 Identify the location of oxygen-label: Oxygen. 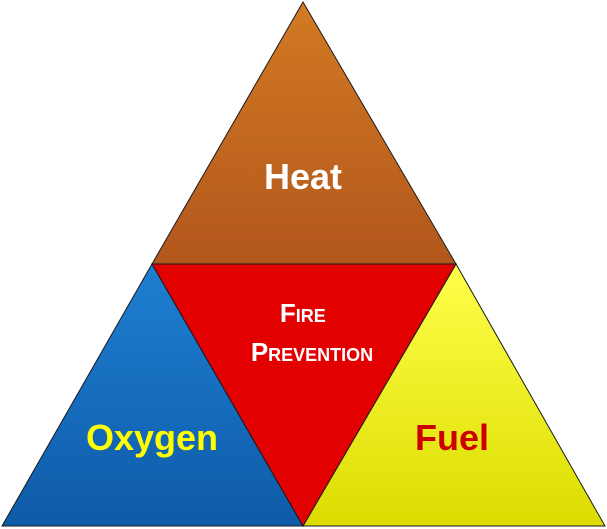
(152, 437).